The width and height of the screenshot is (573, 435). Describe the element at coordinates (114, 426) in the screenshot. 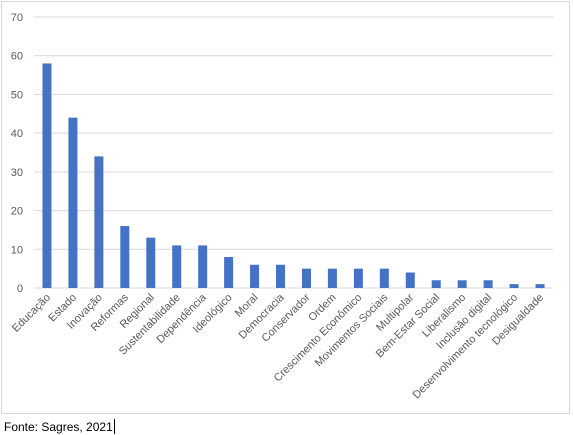

I see `text-cursor` at that location.